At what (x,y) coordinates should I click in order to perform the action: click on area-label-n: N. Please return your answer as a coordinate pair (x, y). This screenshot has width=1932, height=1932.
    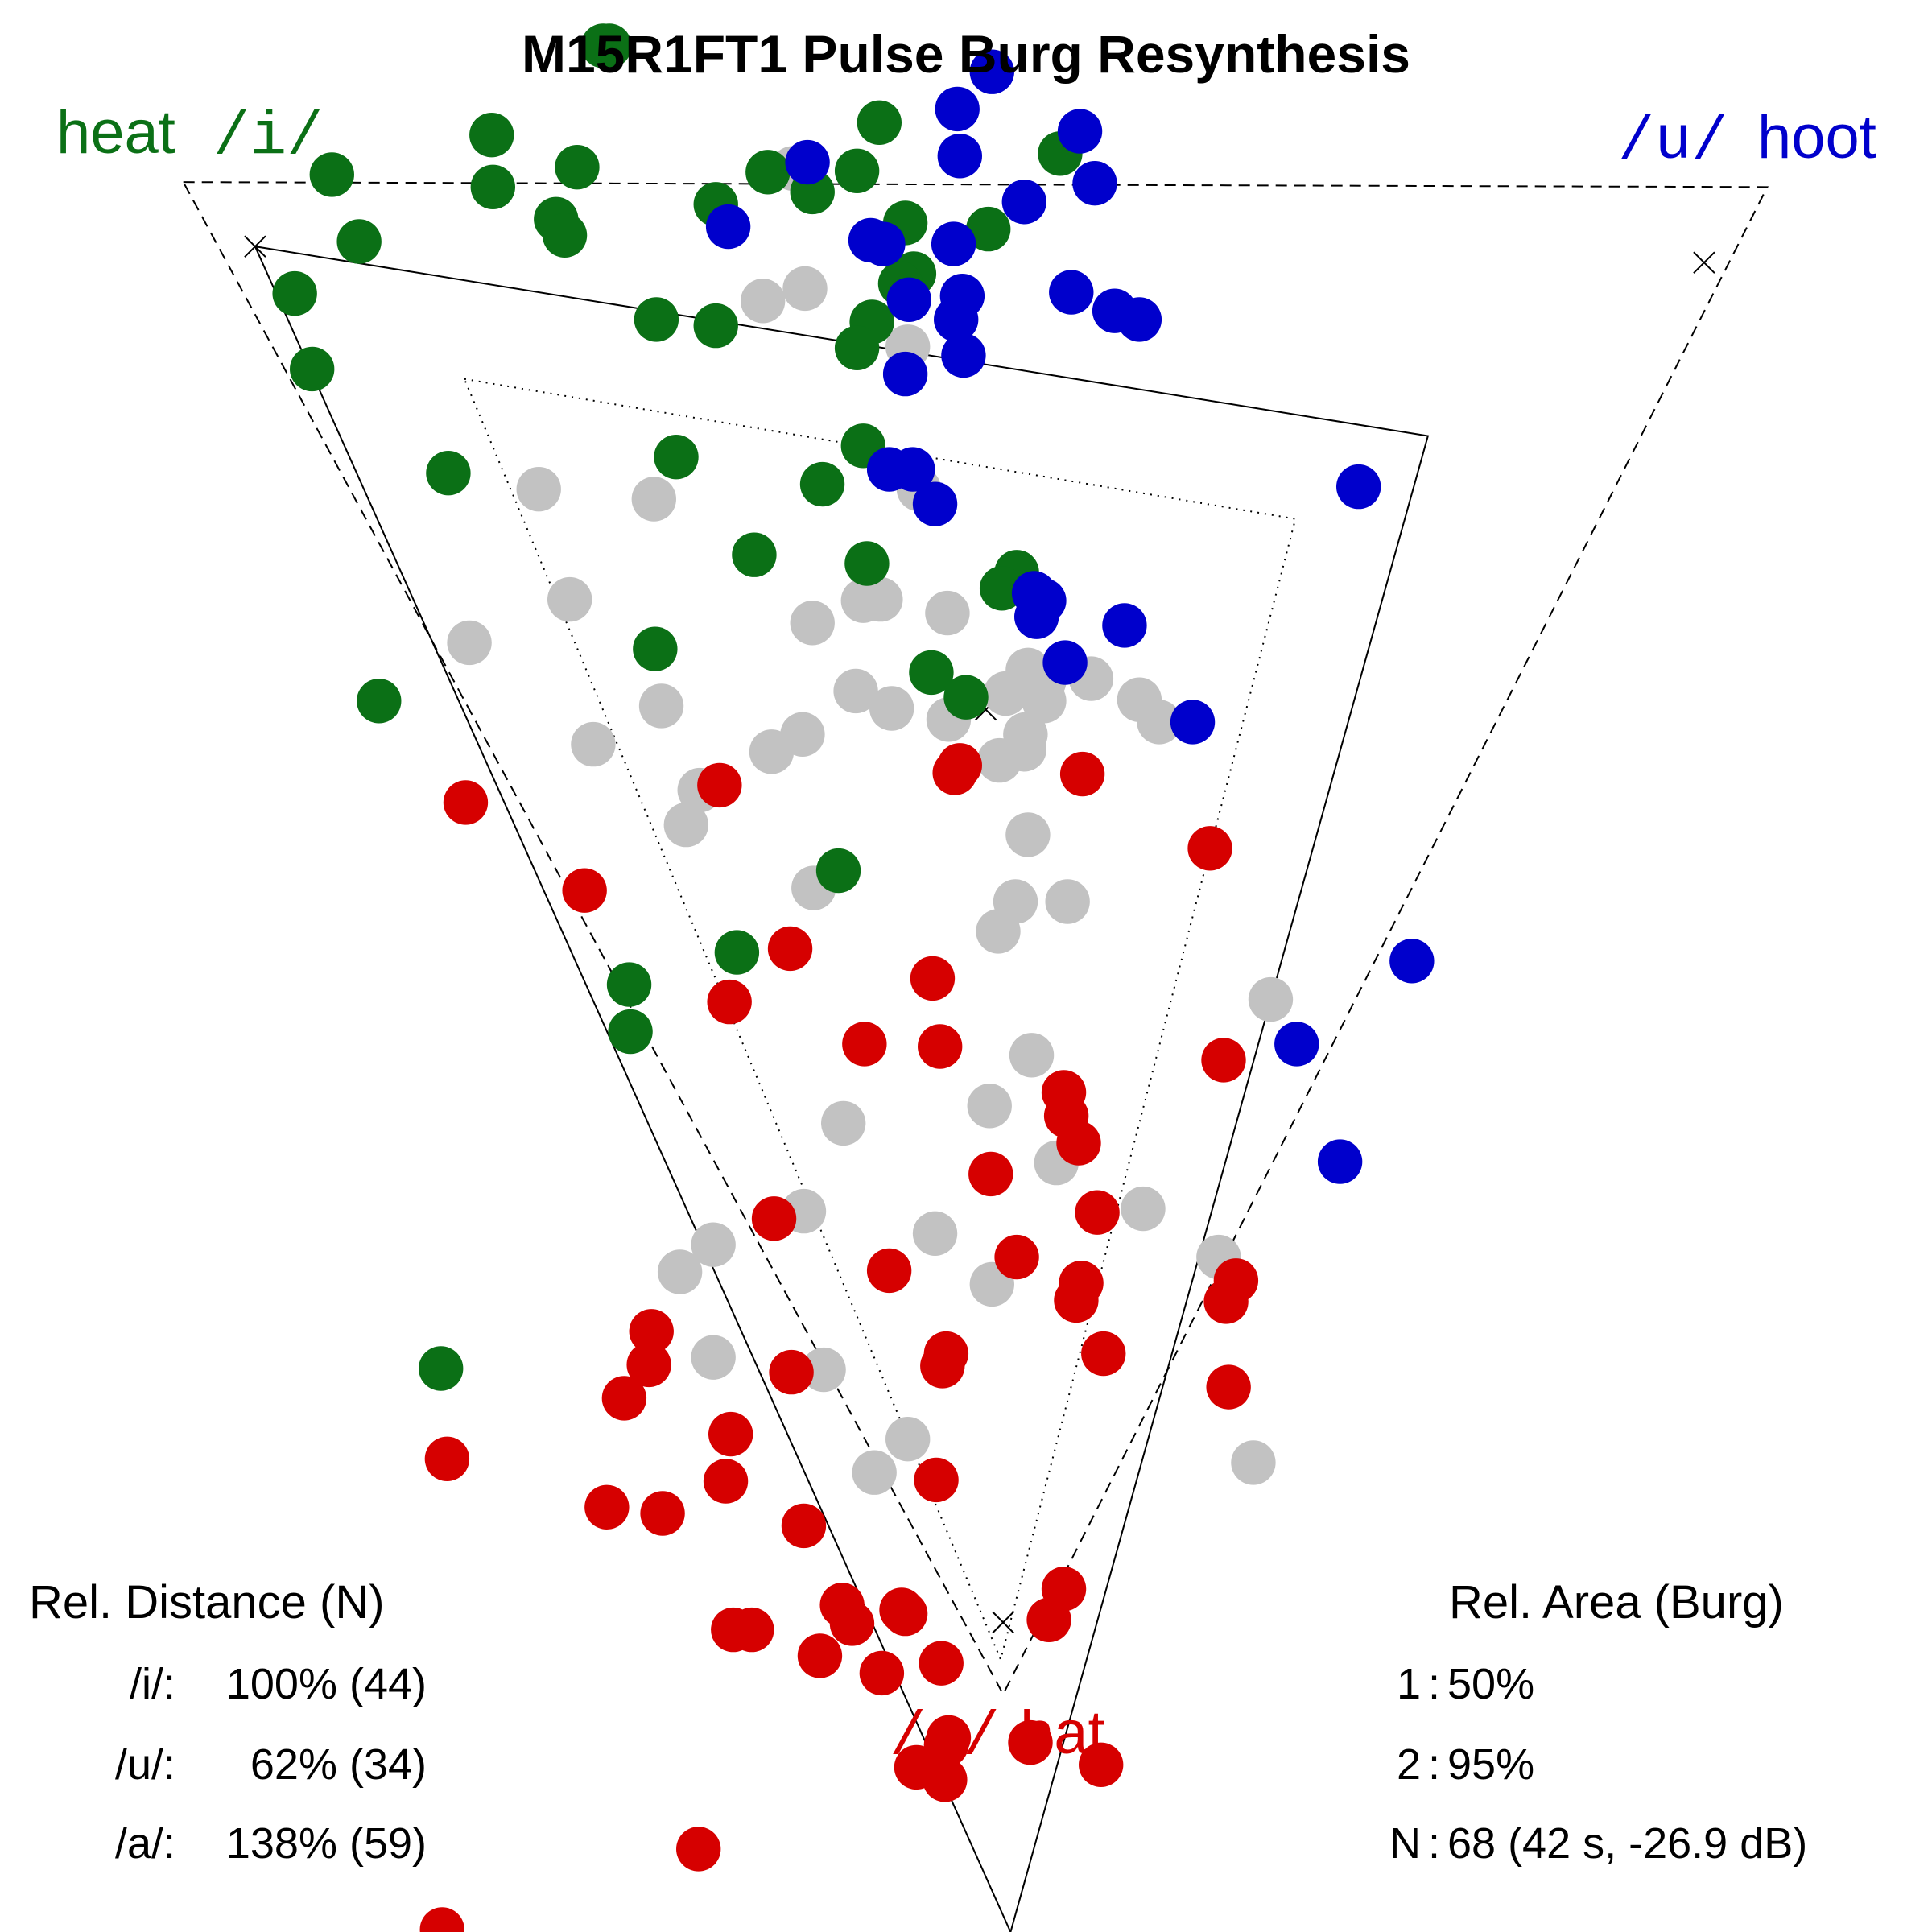
    Looking at the image, I should click on (1405, 1844).